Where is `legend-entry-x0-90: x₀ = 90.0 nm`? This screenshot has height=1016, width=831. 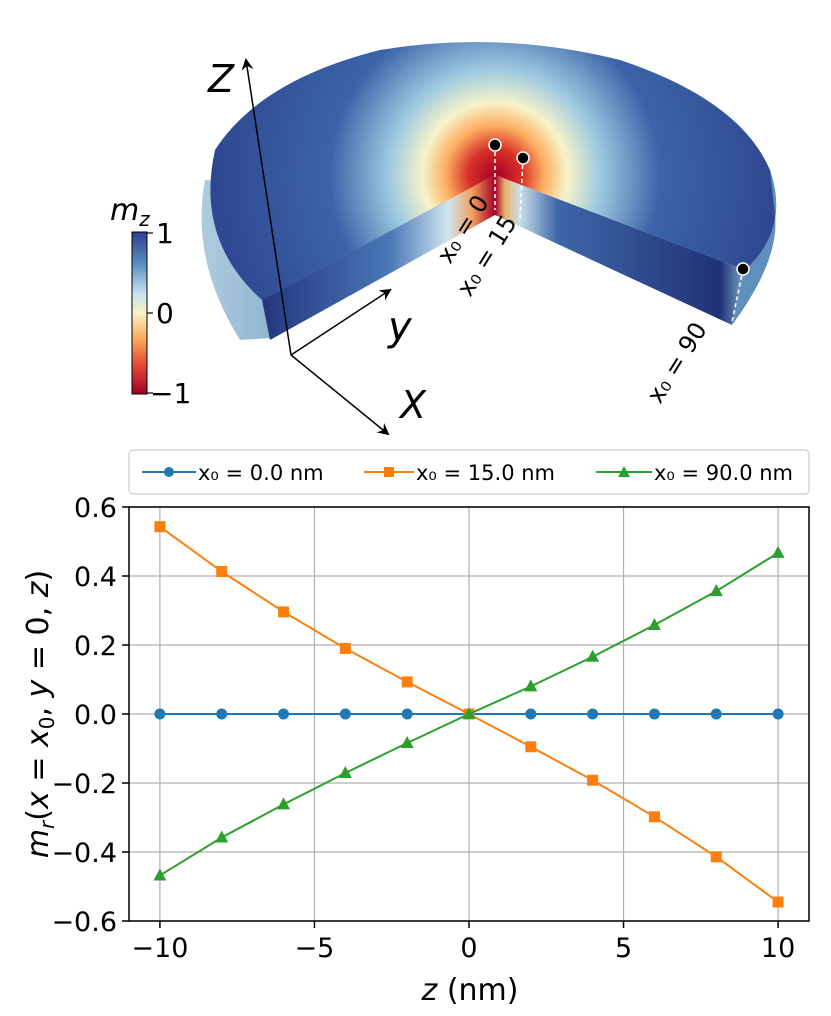 legend-entry-x0-90: x₀ = 90.0 nm is located at coordinates (694, 473).